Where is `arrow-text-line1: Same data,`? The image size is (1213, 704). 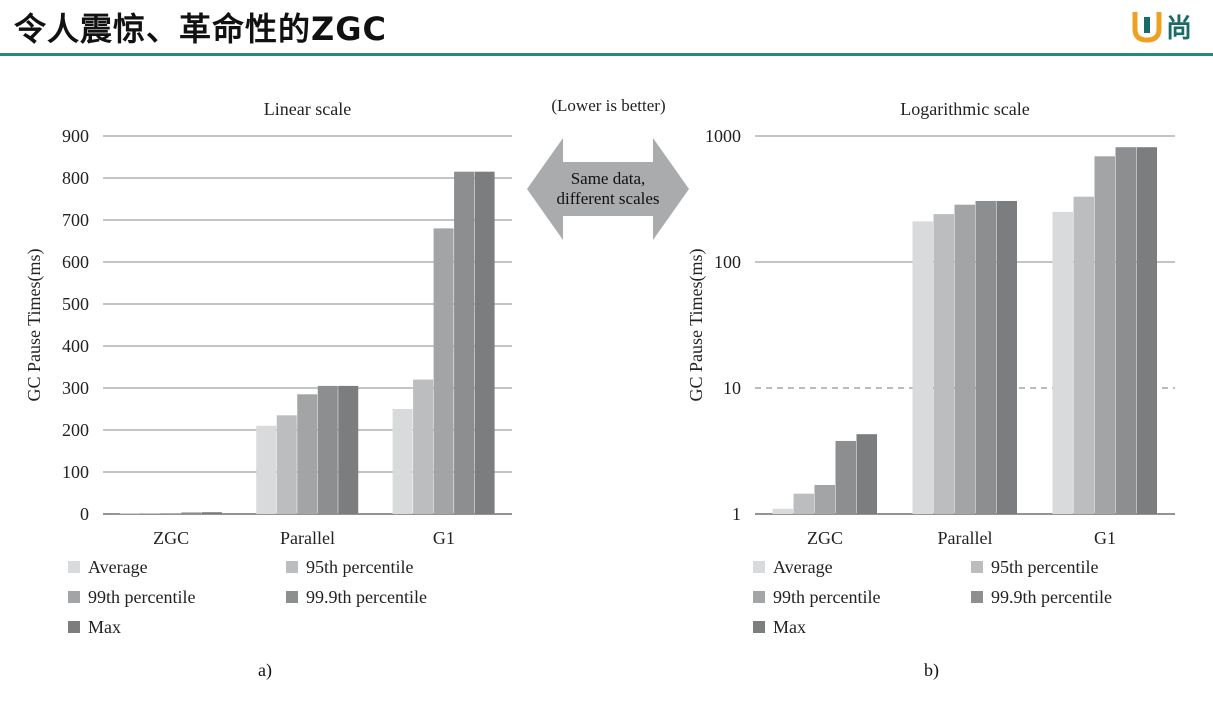 arrow-text-line1: Same data, is located at coordinates (608, 178).